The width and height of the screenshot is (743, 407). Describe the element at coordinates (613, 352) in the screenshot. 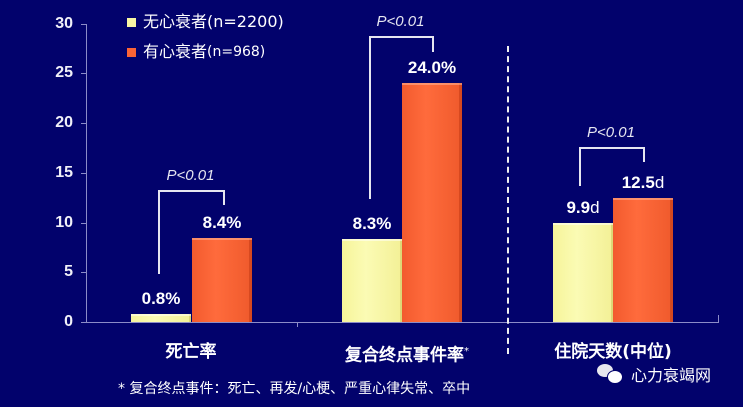

I see `category-label-hospital-days: 住院天数(中位)` at that location.